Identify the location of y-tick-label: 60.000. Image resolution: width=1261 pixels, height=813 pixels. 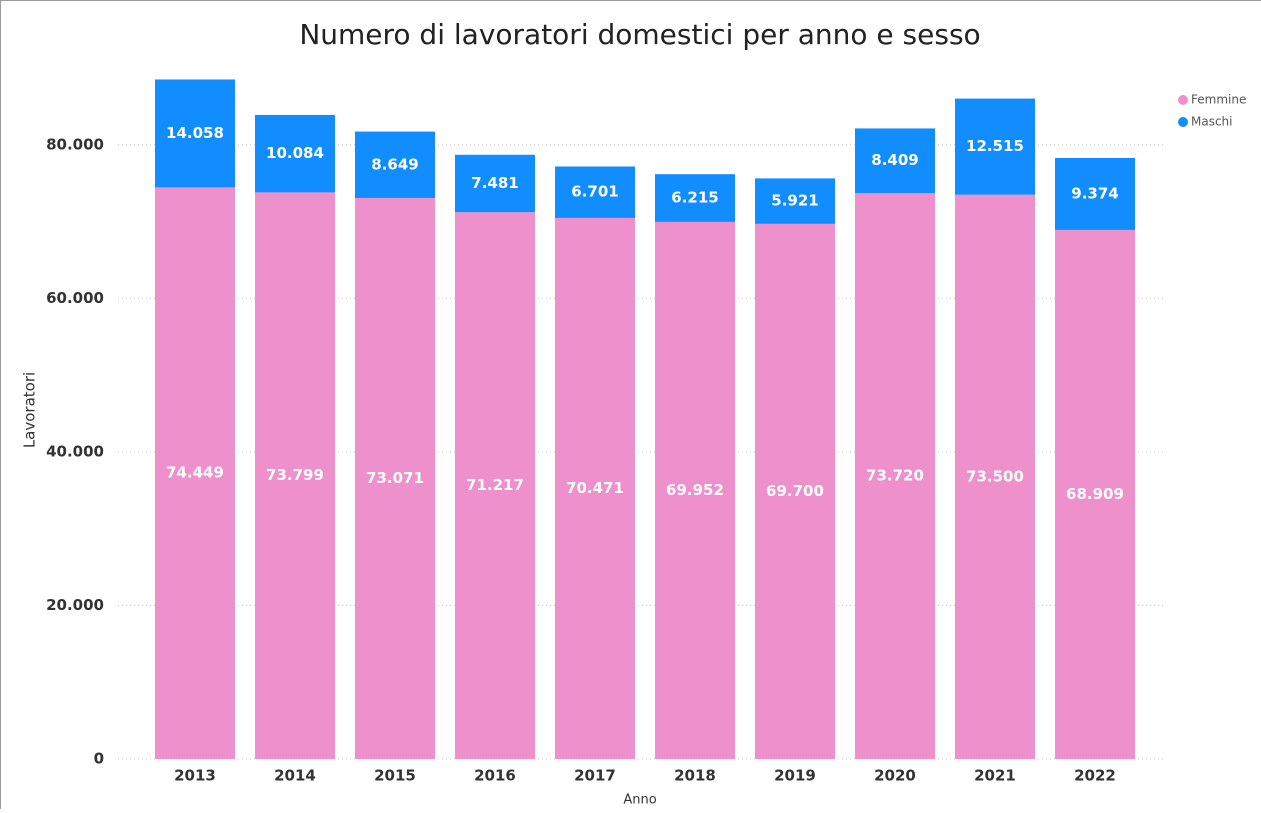
(75, 298).